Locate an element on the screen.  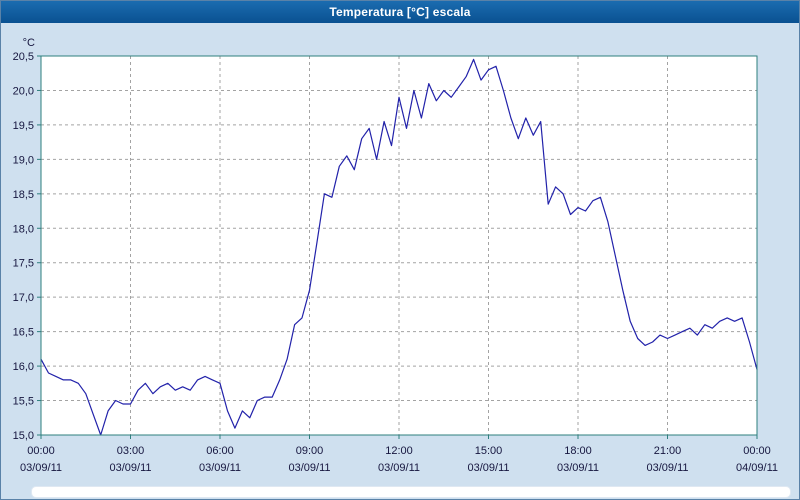
y-tick-label: 16,5 is located at coordinates (23, 333).